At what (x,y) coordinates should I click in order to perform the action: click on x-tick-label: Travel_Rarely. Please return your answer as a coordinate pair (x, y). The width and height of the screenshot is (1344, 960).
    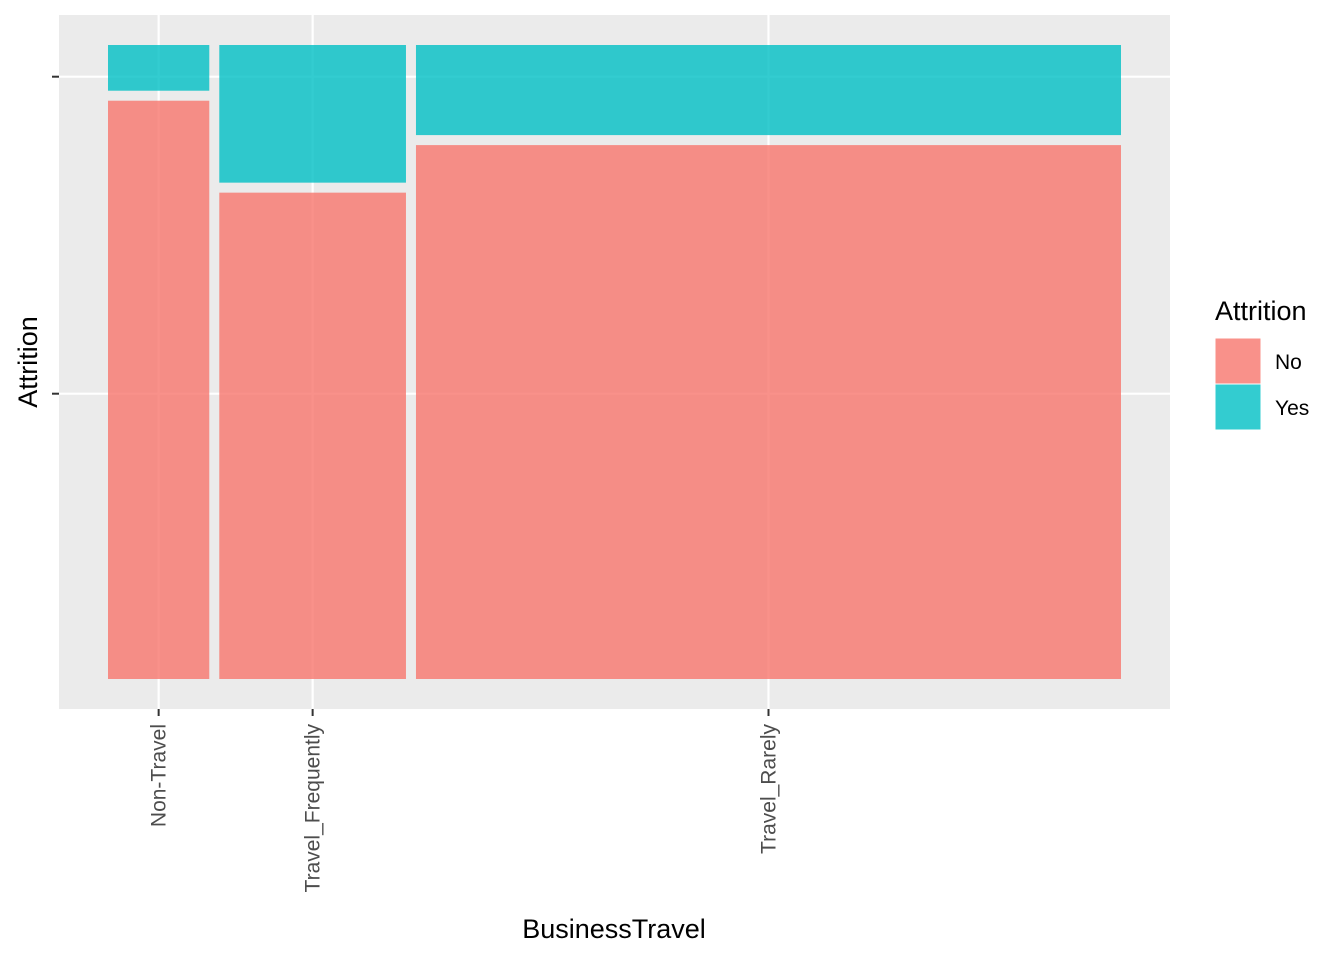
    Looking at the image, I should click on (768, 789).